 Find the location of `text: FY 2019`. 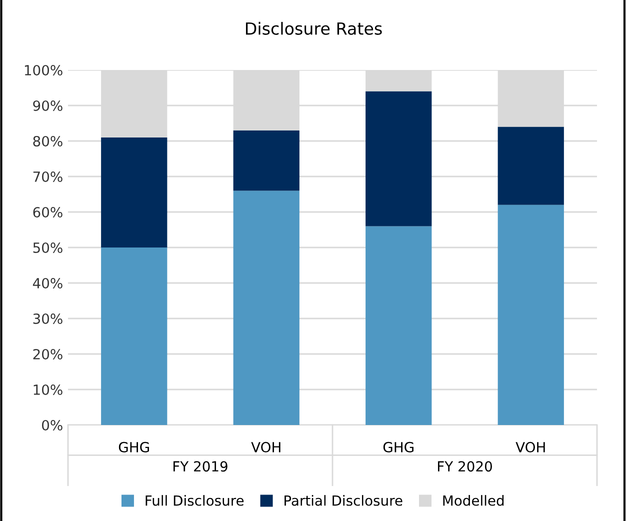

text: FY 2019 is located at coordinates (200, 466).